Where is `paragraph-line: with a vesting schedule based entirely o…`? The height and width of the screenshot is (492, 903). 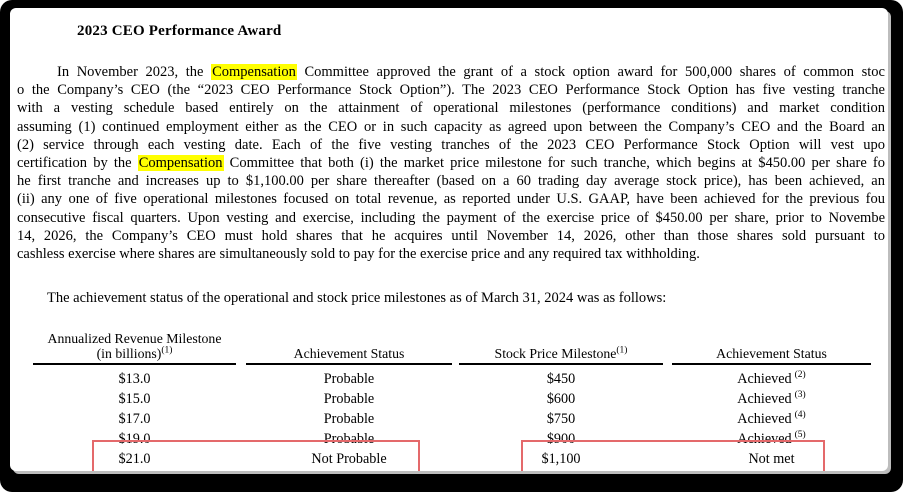 paragraph-line: with a vesting schedule based entirely o… is located at coordinates (451, 108).